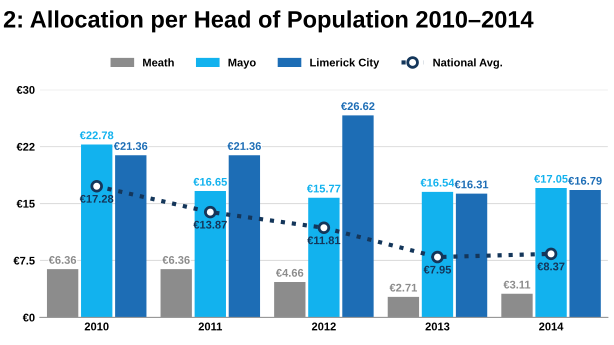 The width and height of the screenshot is (614, 345). Describe the element at coordinates (24, 260) in the screenshot. I see `y-tick-label: €7.5` at that location.